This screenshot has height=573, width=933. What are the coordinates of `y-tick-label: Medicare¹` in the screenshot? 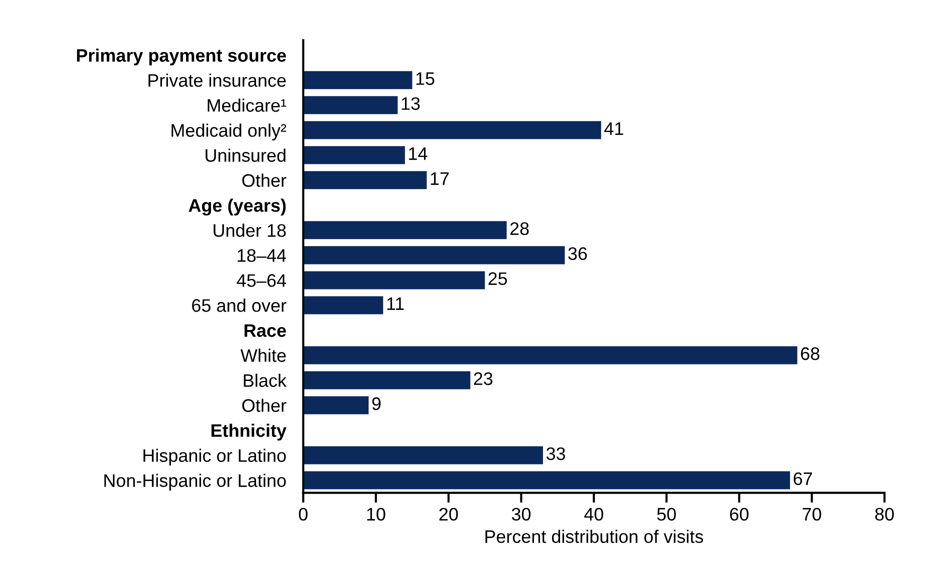 It's located at (247, 105).